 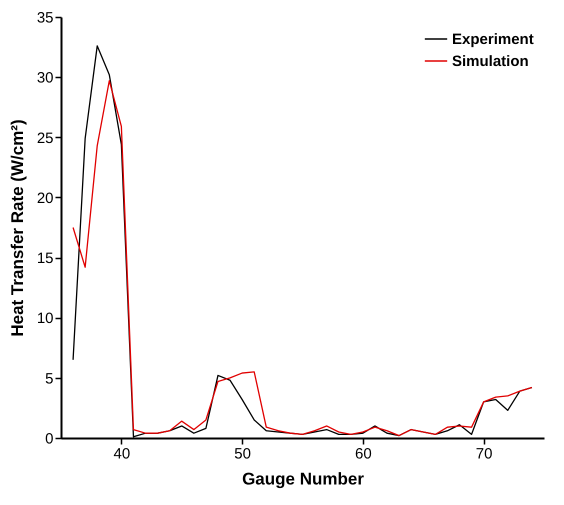 I want to click on y-axis-title: Heat Transfer Rate (W/cm²), so click(x=17, y=228).